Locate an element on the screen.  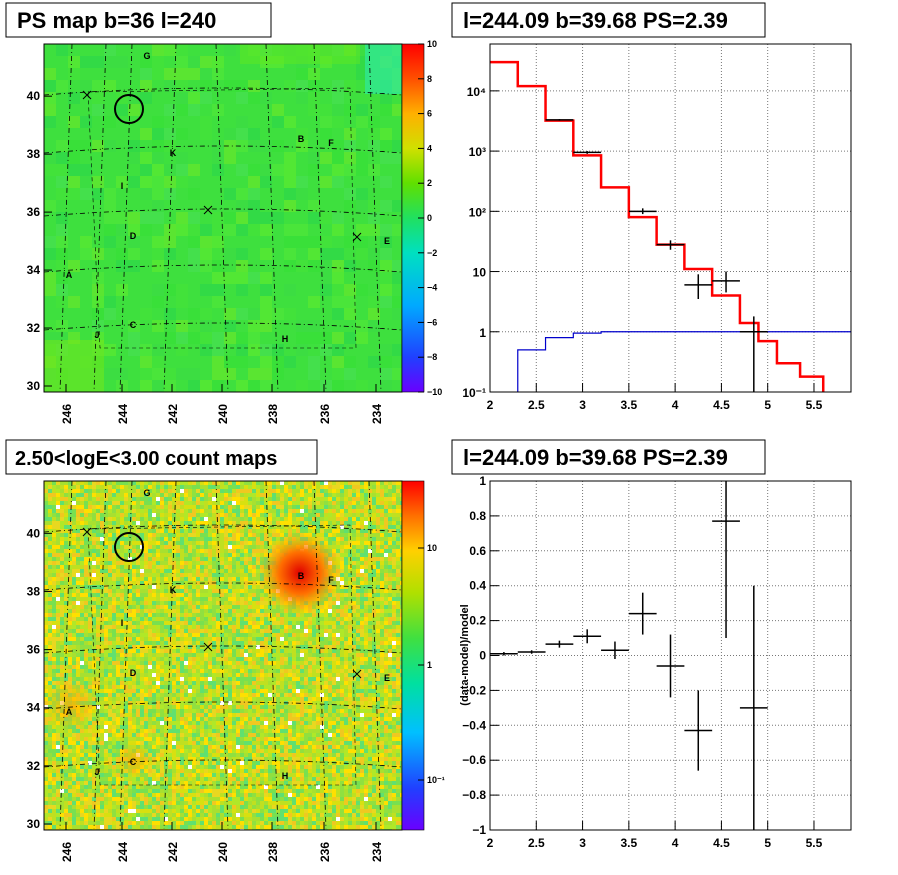
source-label: H is located at coordinates (285, 339).